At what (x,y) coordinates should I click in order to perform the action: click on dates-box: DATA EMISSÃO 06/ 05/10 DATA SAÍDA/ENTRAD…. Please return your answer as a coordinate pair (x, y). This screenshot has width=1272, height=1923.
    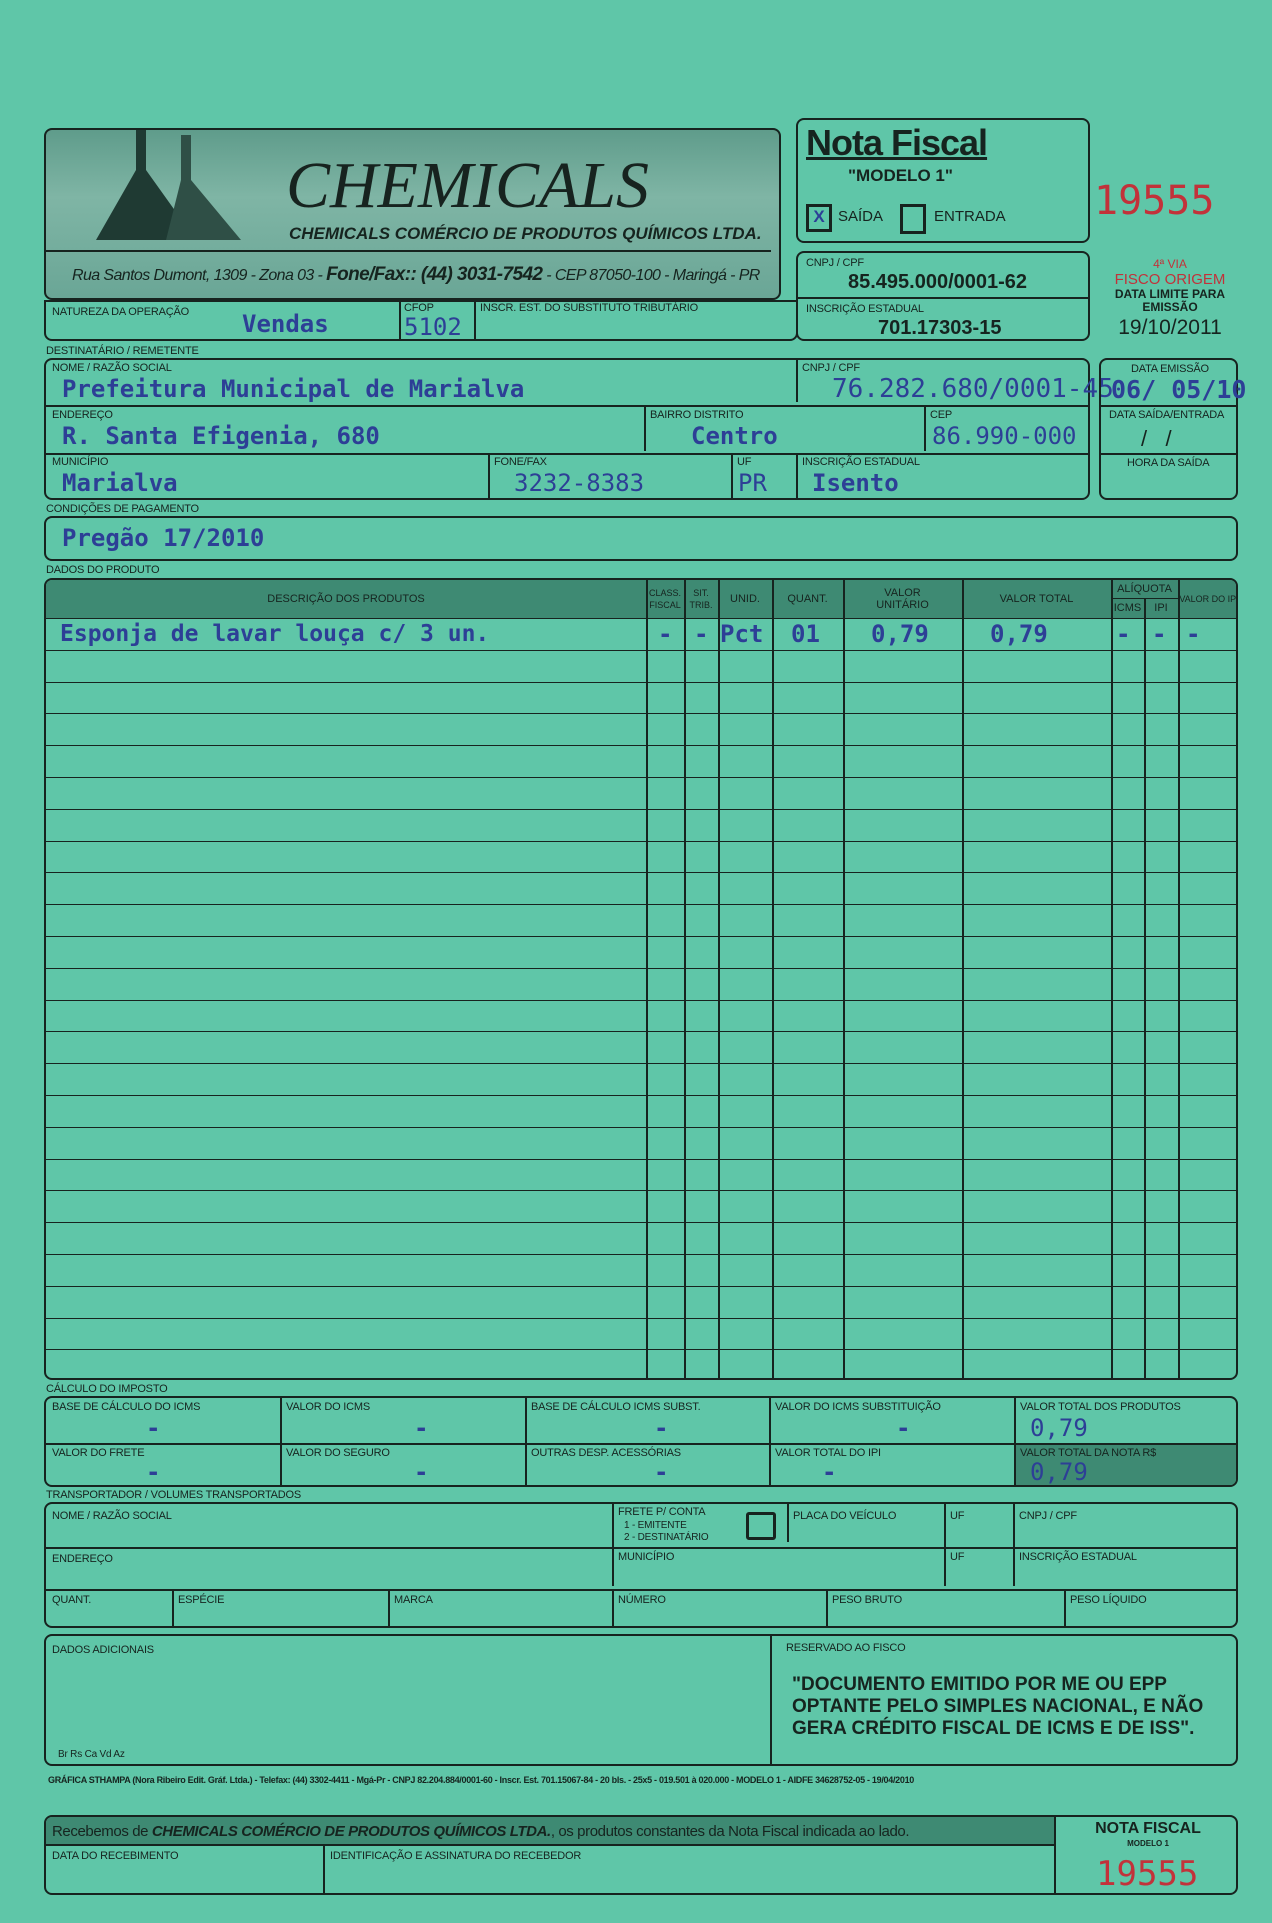
    Looking at the image, I should click on (1172, 429).